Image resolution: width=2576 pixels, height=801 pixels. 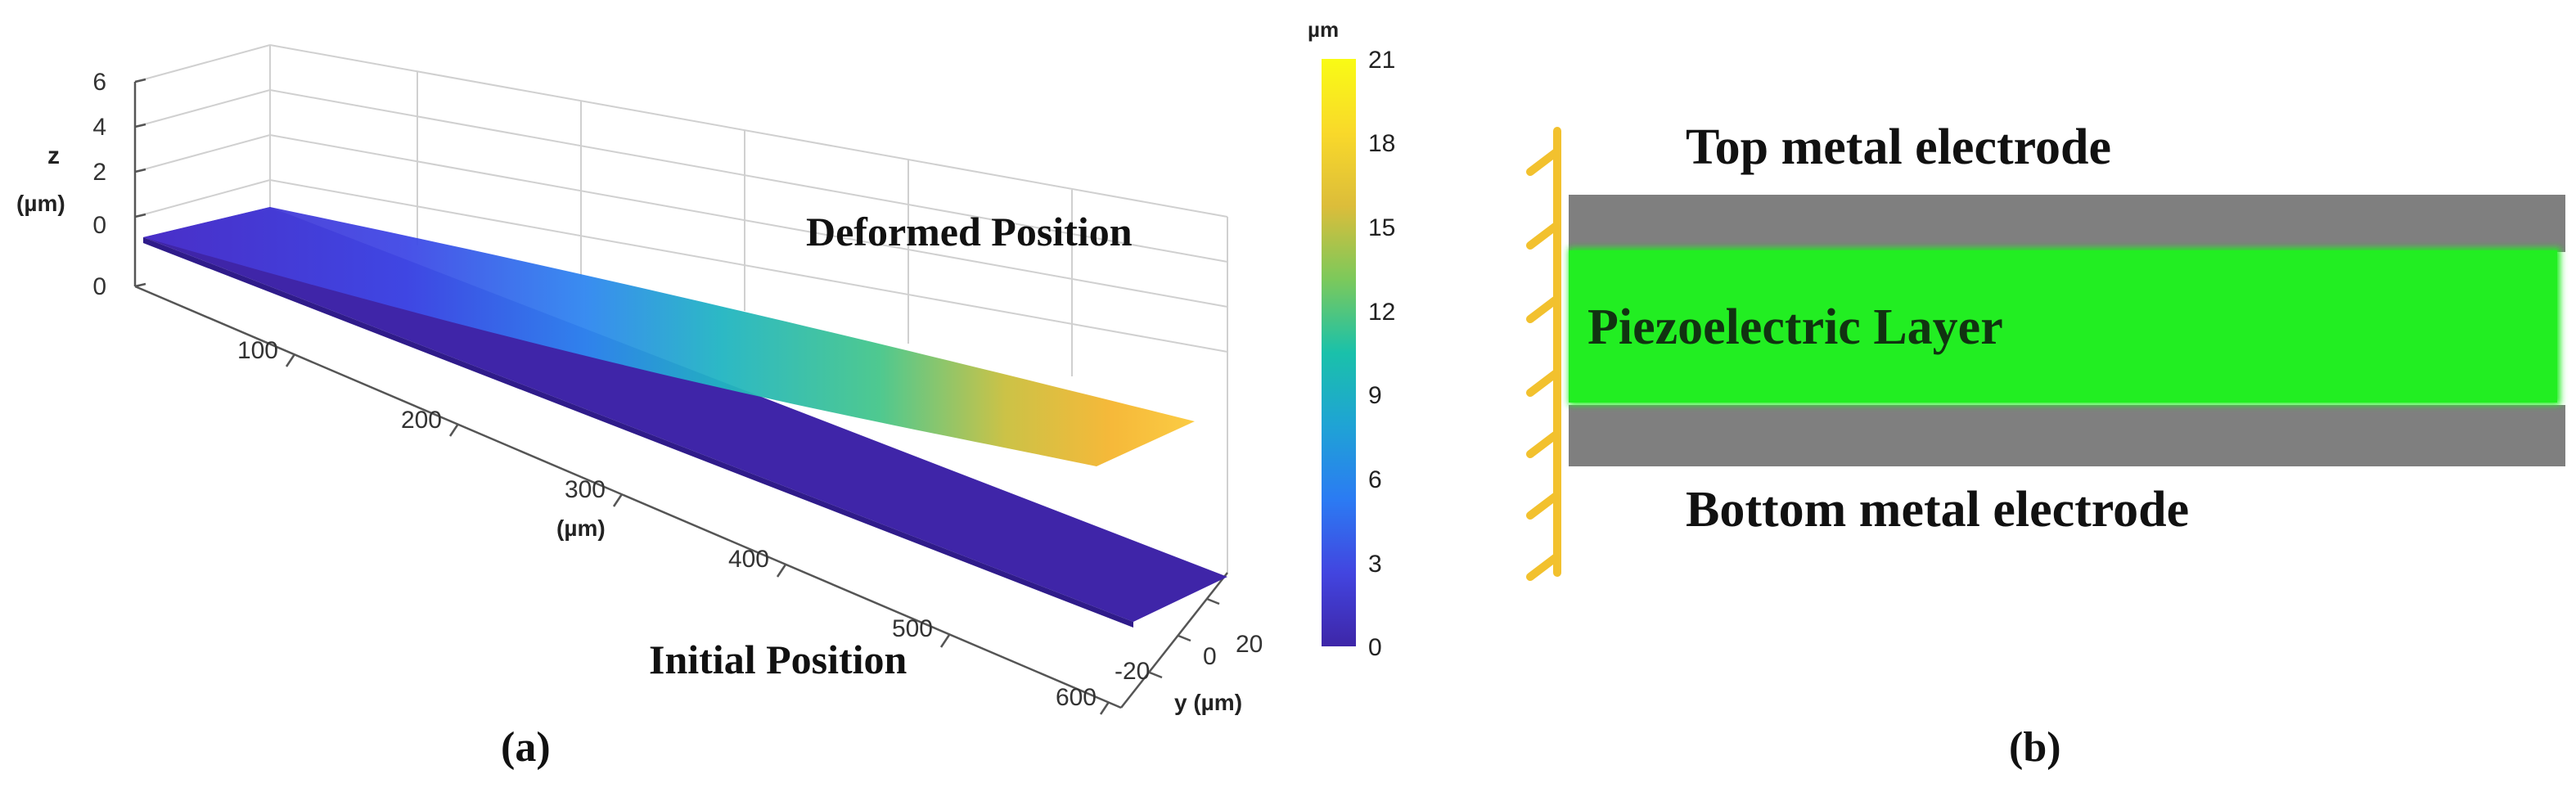 What do you see at coordinates (99, 128) in the screenshot?
I see `z-tick-label: 4` at bounding box center [99, 128].